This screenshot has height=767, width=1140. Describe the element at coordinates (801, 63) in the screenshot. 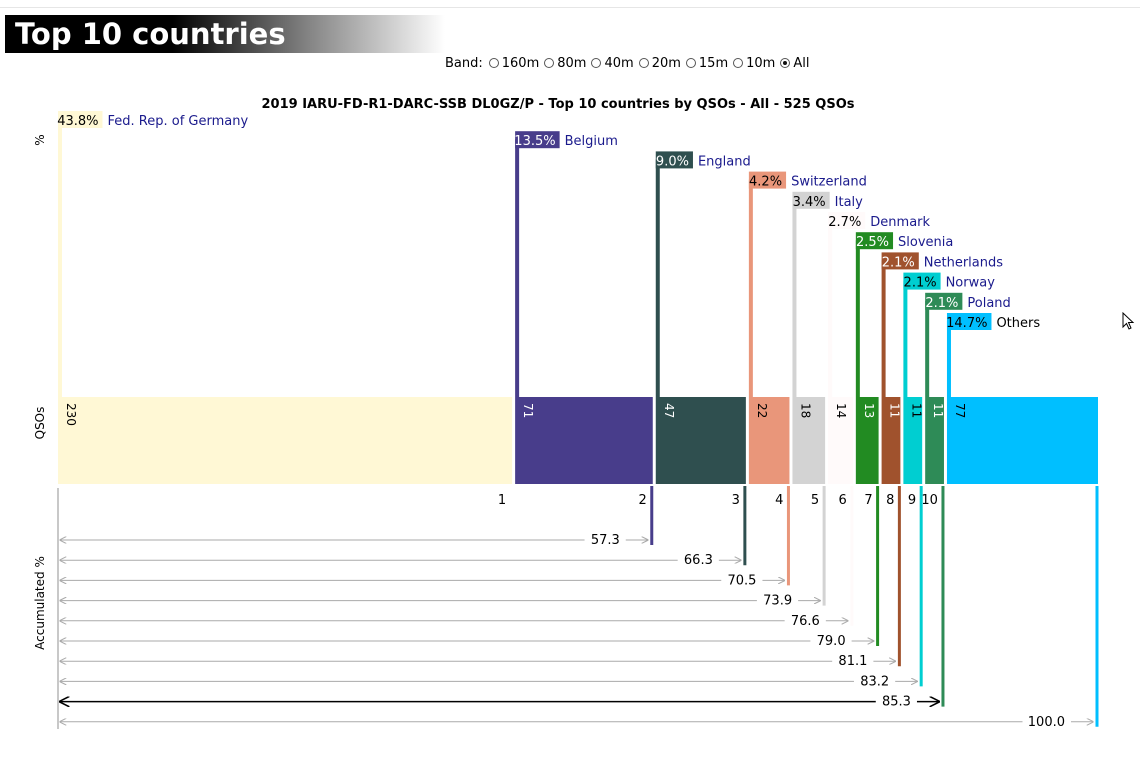

I see `band-option-label: All` at that location.